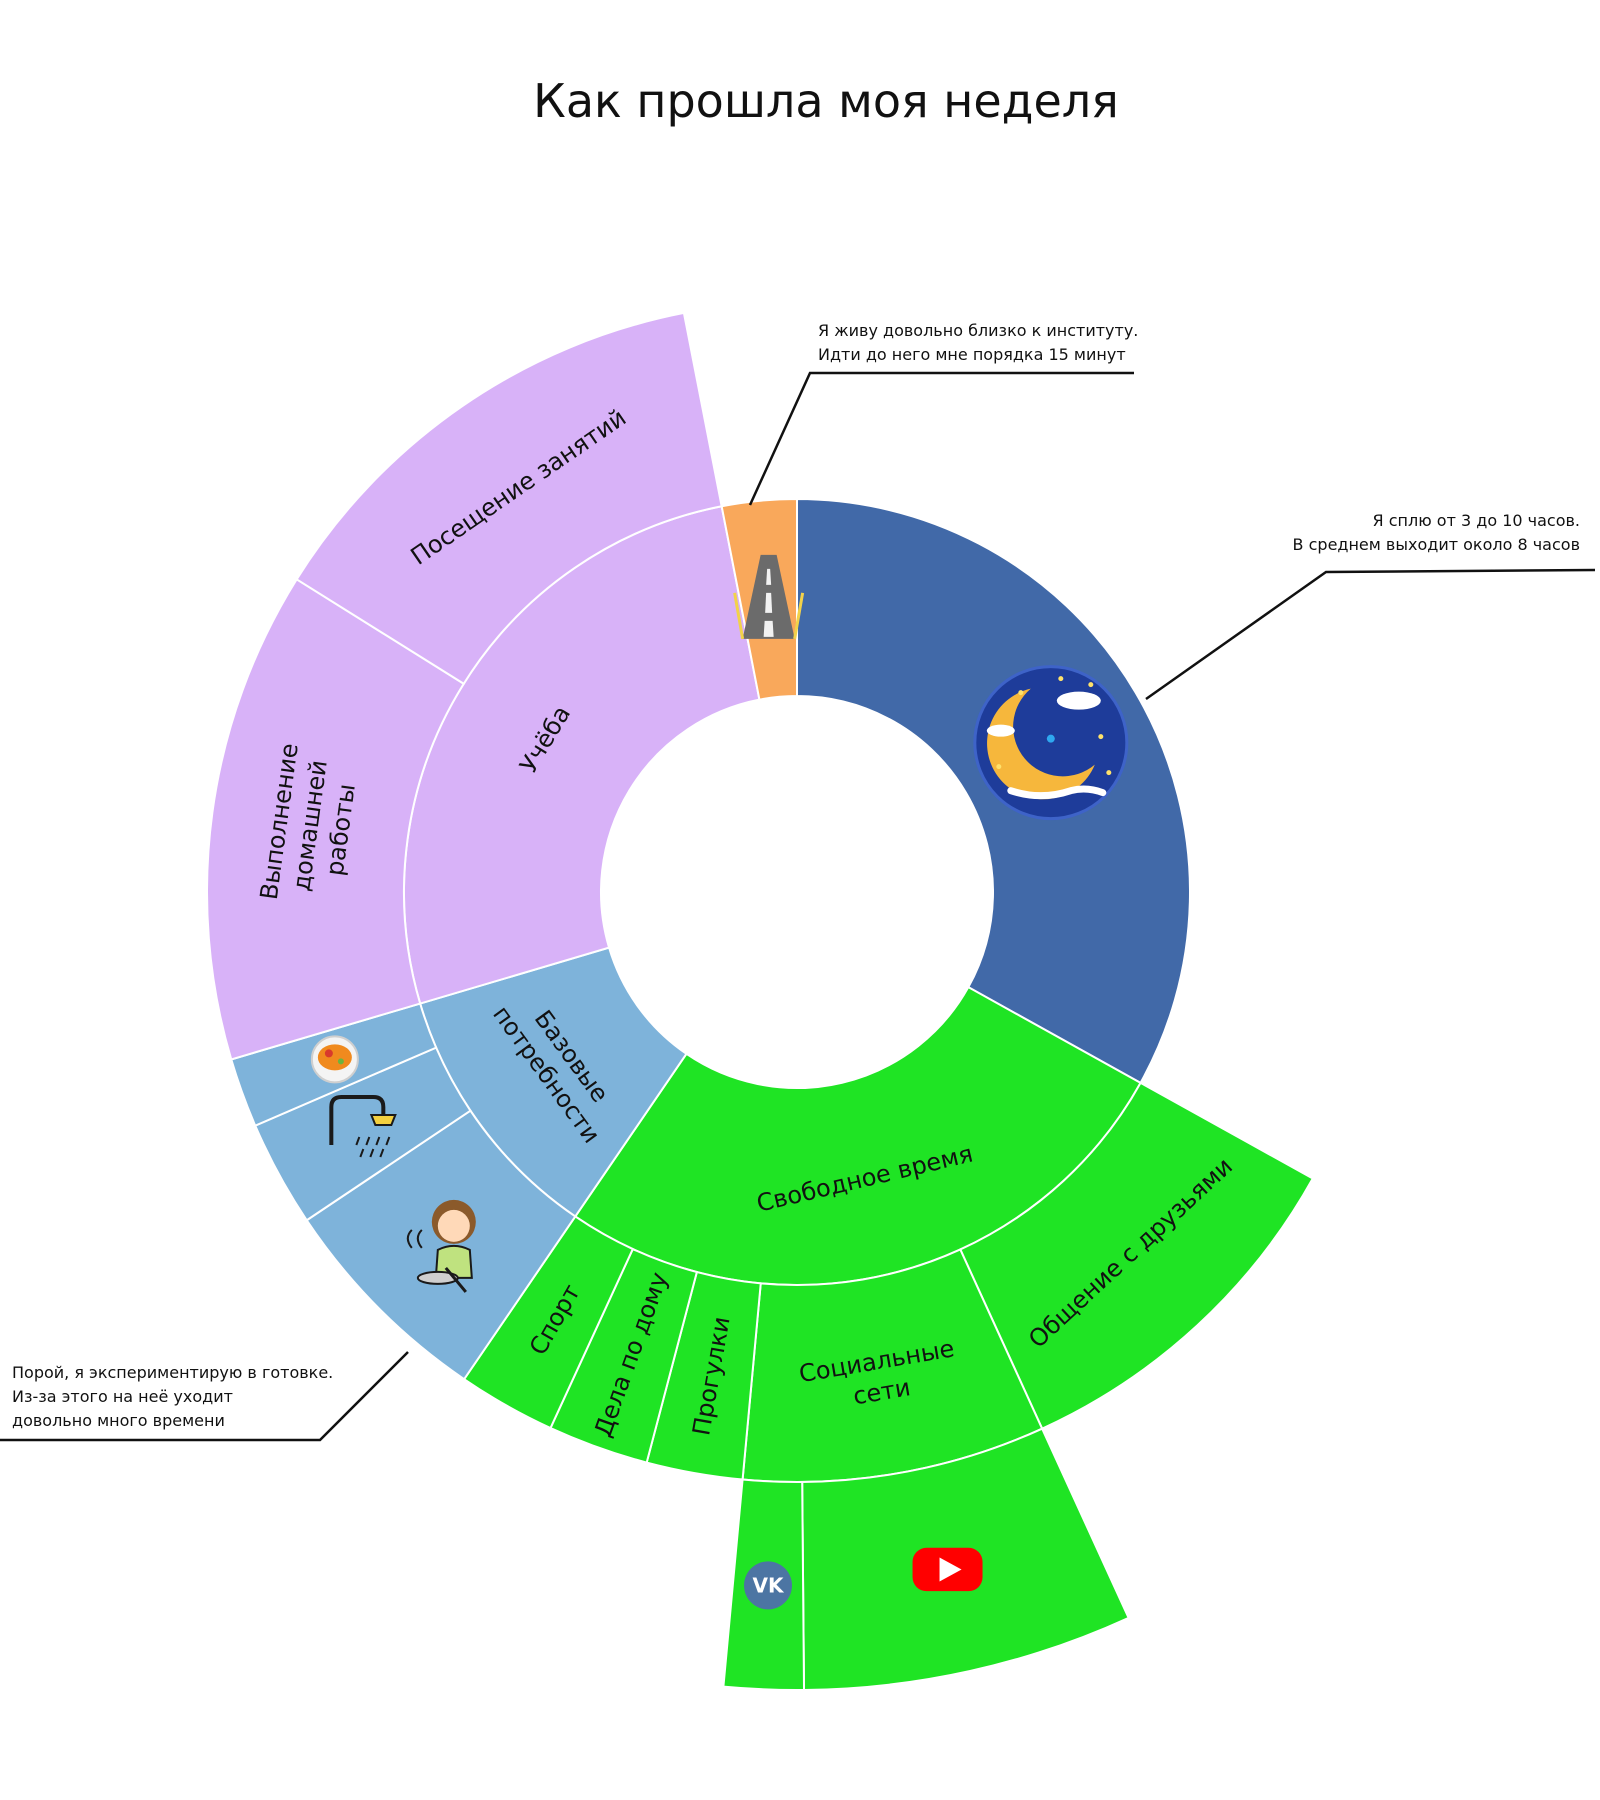 The height and width of the screenshot is (1800, 1600). What do you see at coordinates (118, 1420) in the screenshot?
I see `annotation-text: довольно много времени` at bounding box center [118, 1420].